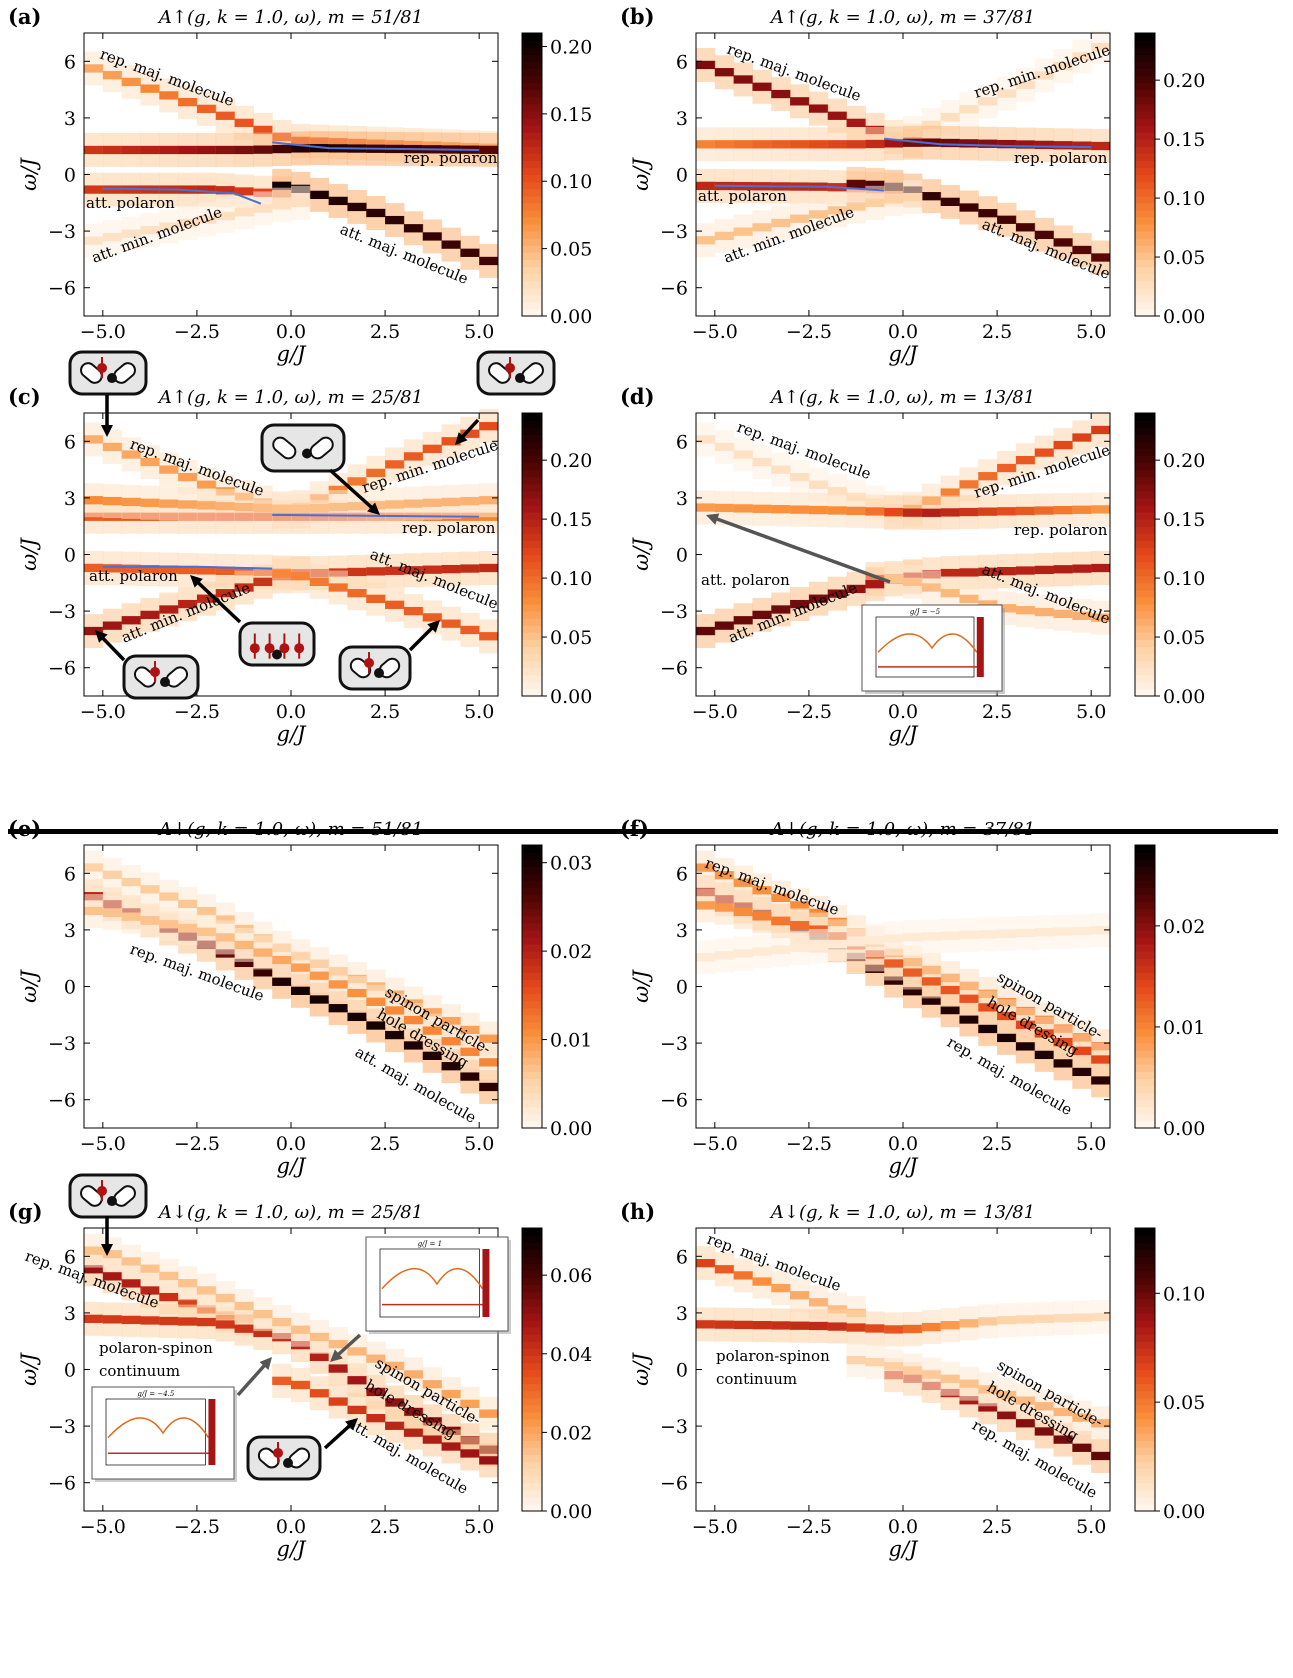  Describe the element at coordinates (682, 988) in the screenshot. I see `y-tick-label: 0` at that location.